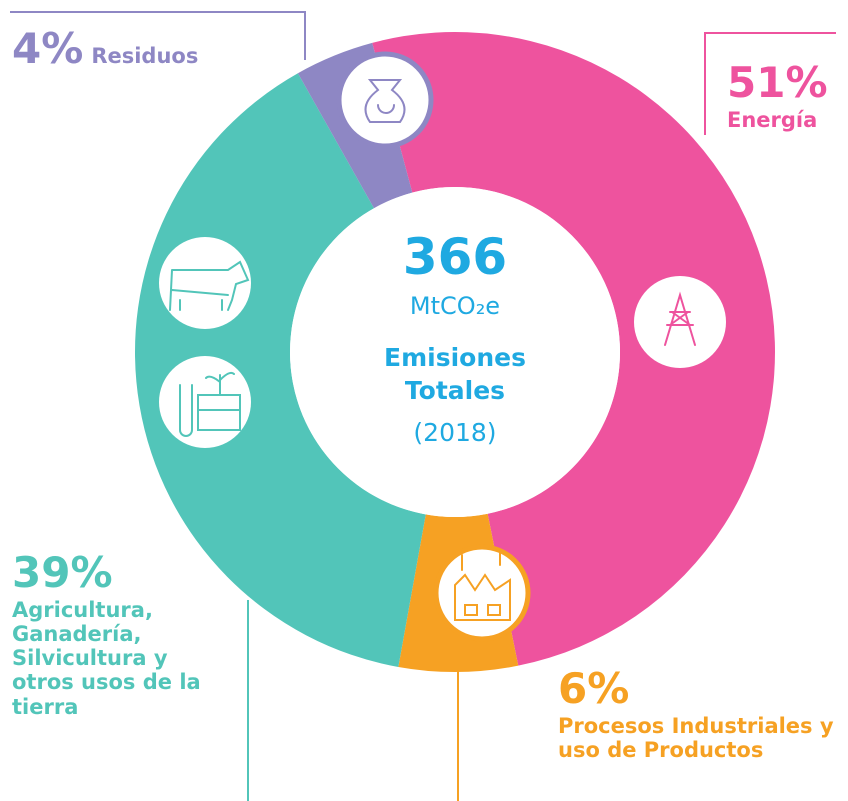 Image resolution: width=848 pixels, height=801 pixels. Describe the element at coordinates (455, 432) in the screenshot. I see `center-subtitle: (2018)` at that location.